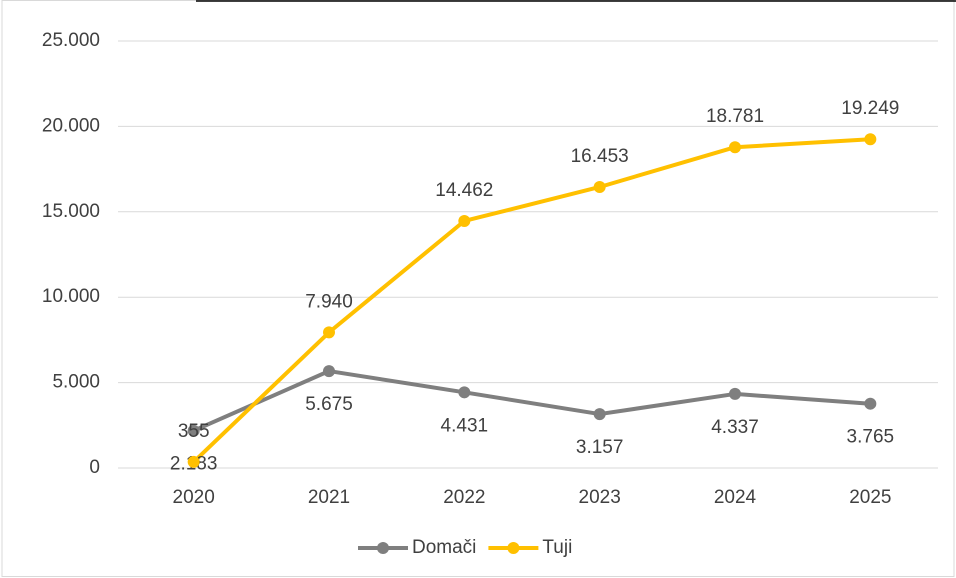 This screenshot has height=578, width=956. I want to click on x-tick-label: 2025, so click(870, 497).